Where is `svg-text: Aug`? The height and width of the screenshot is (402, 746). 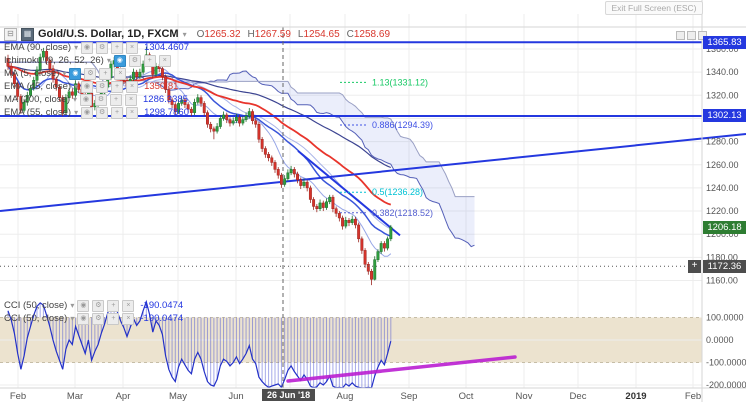 svg-text: Aug is located at coordinates (345, 396).